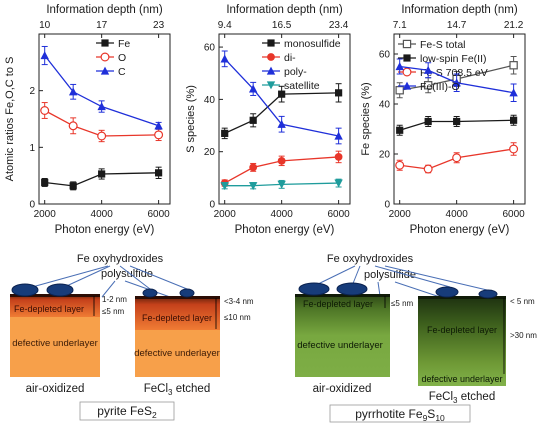 The image size is (550, 424). Describe the element at coordinates (122, 58) in the screenshot. I see `legend-label: O` at that location.